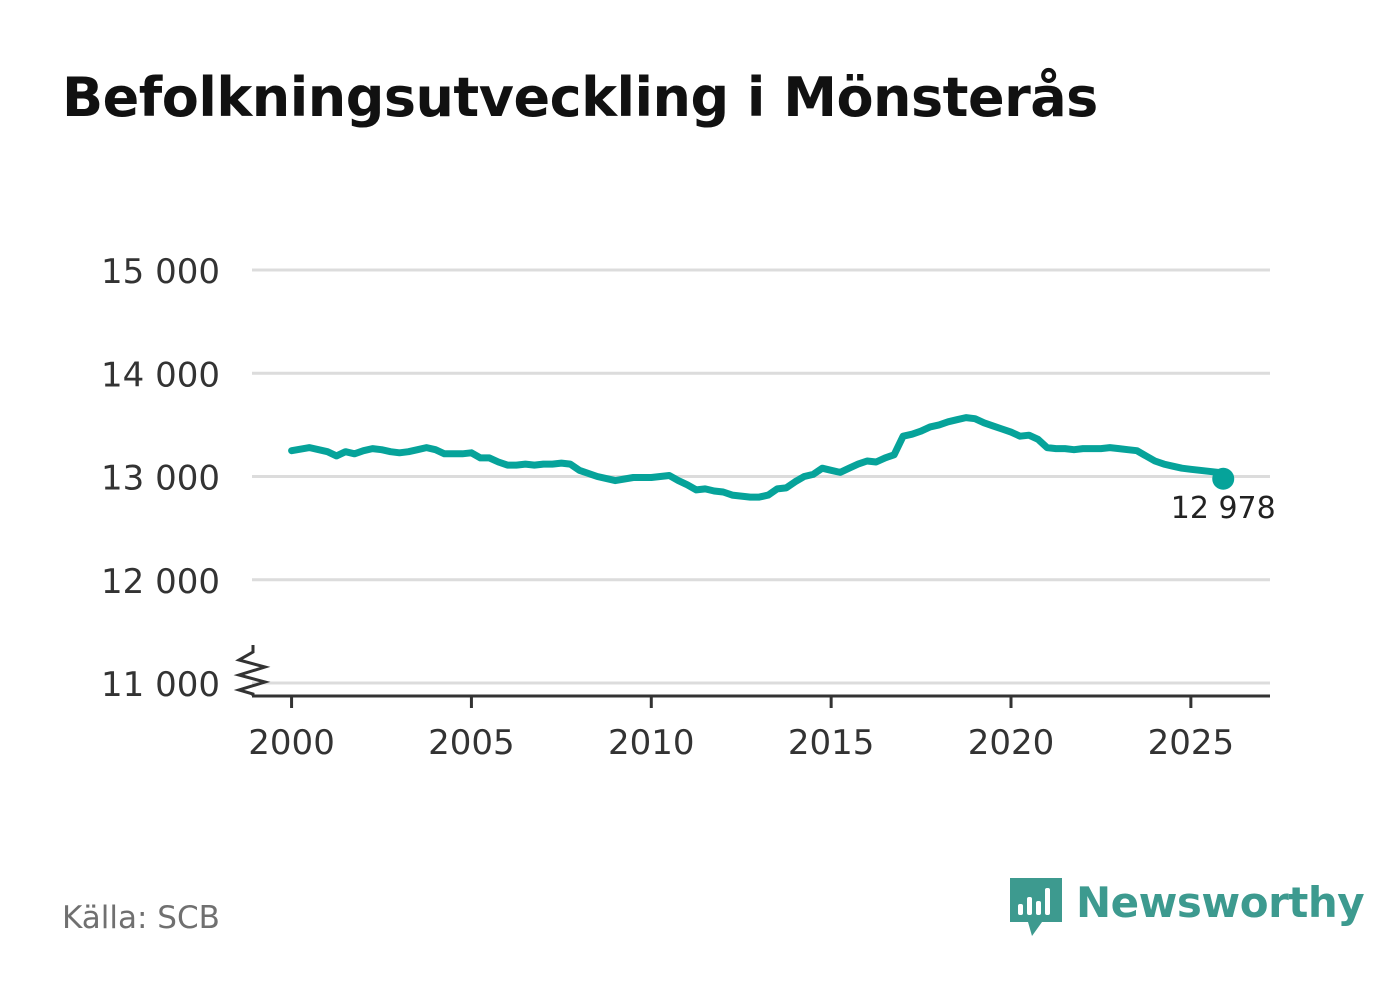 This screenshot has width=1382, height=999. What do you see at coordinates (1223, 508) in the screenshot?
I see `end-point-label: 12 978` at bounding box center [1223, 508].